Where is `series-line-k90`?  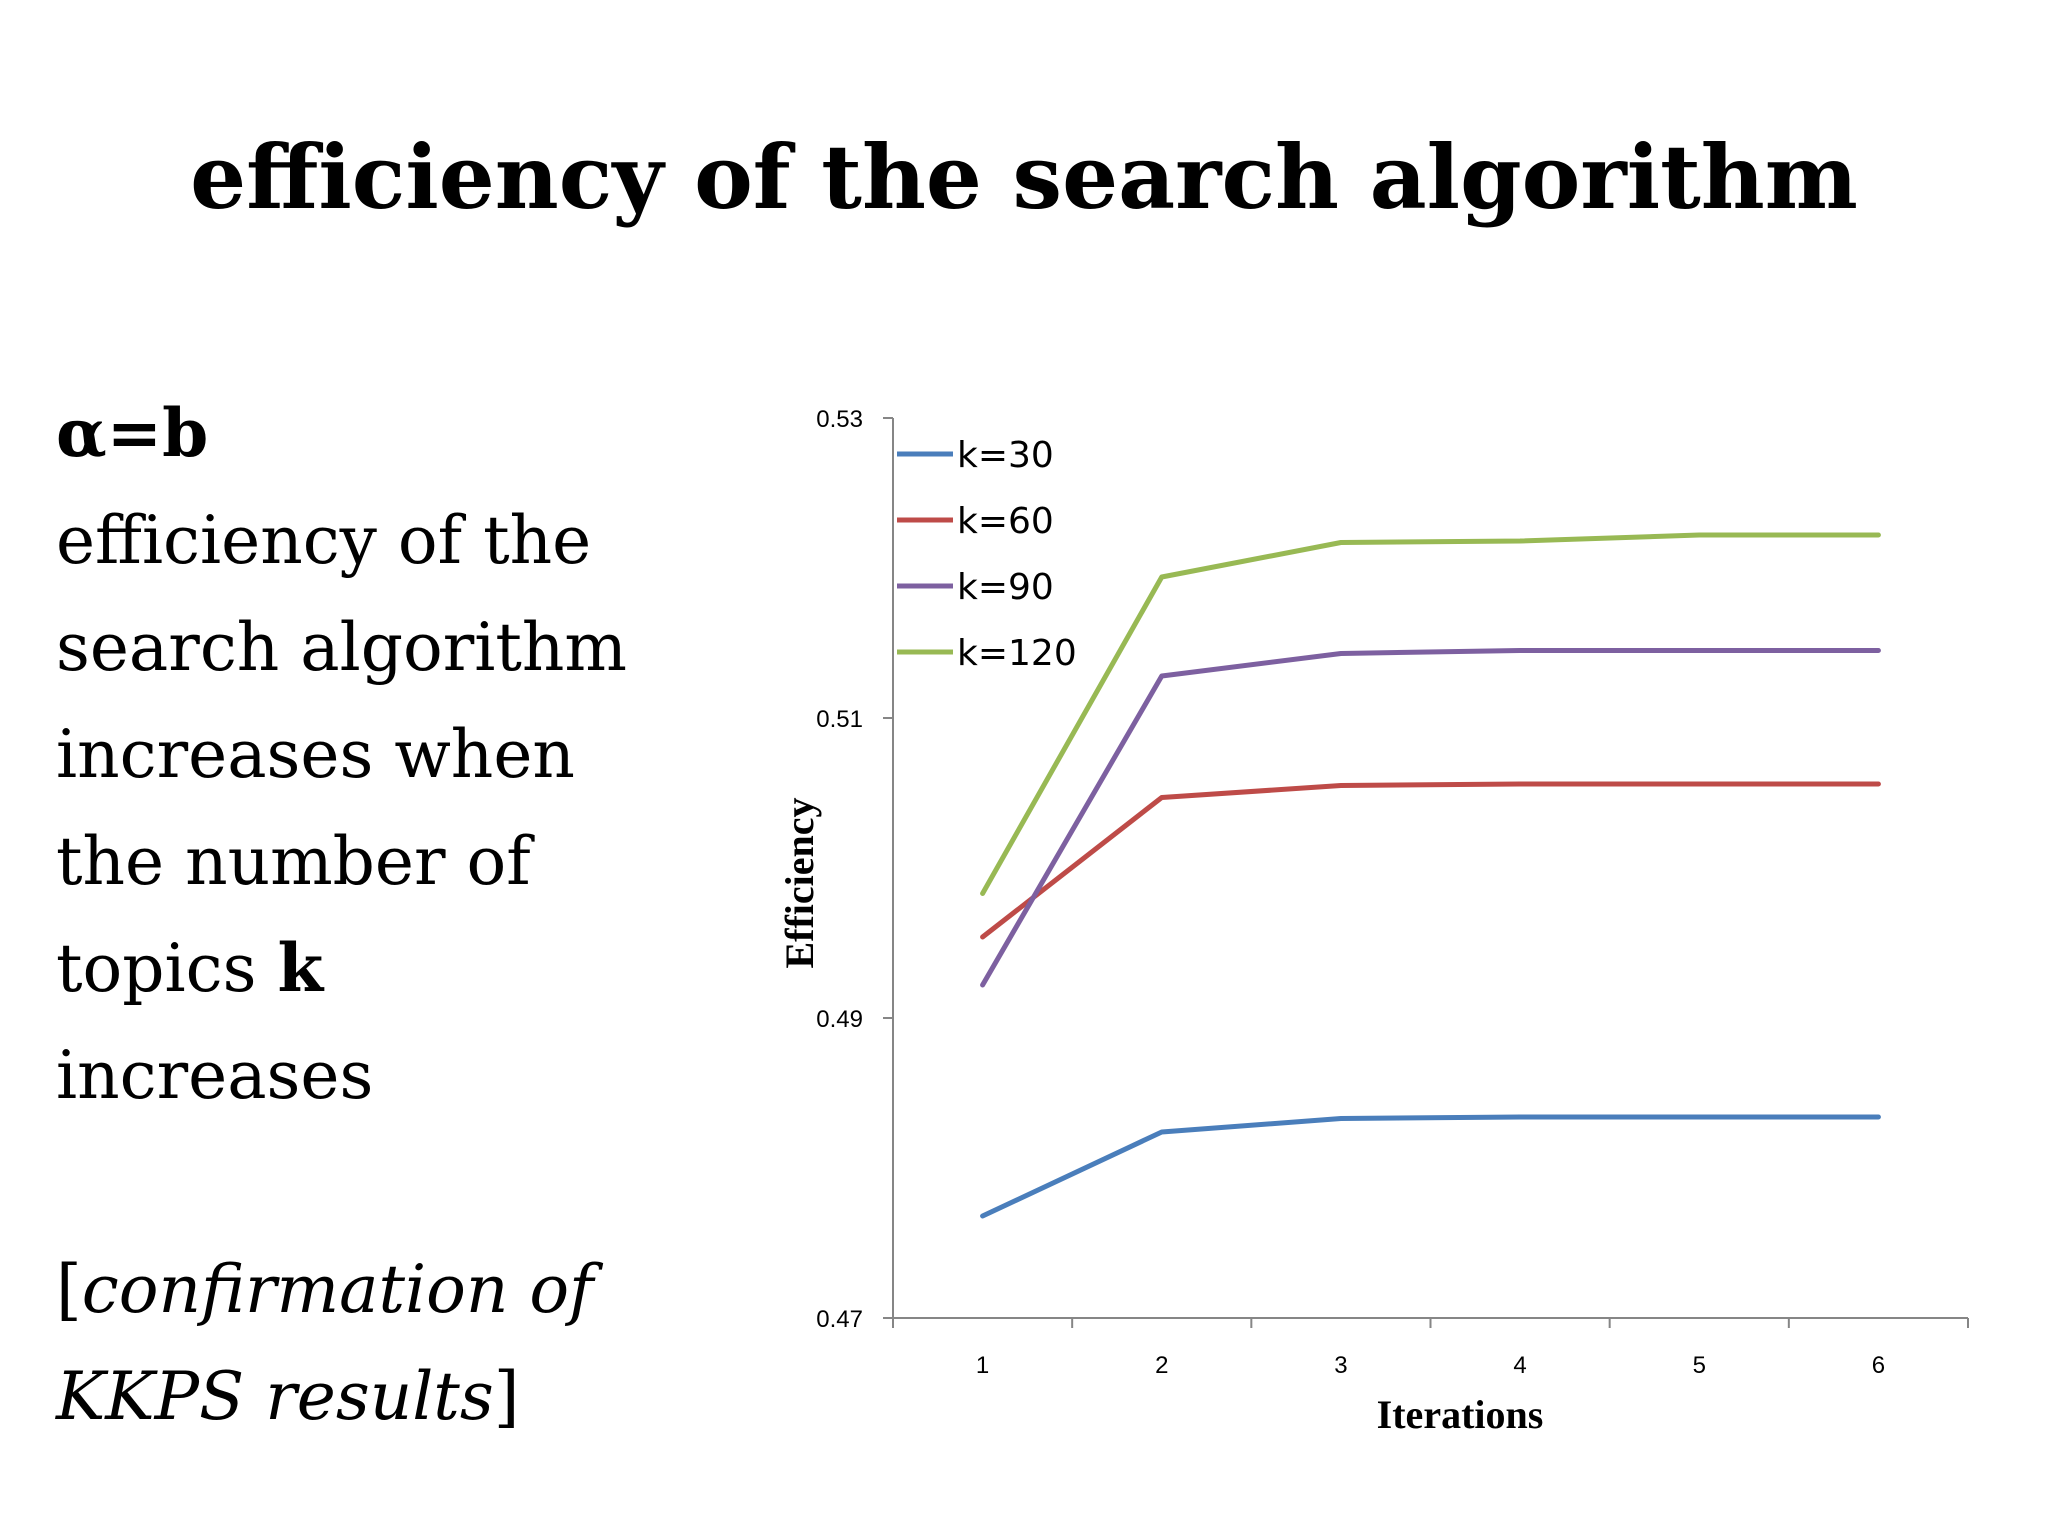 series-line-k90 is located at coordinates (1430, 818).